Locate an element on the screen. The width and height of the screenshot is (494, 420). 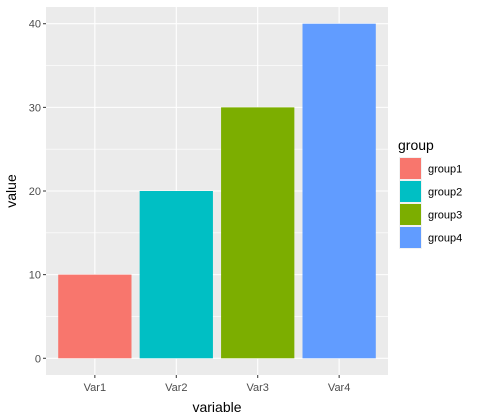
legend-label: group2 is located at coordinates (445, 193).